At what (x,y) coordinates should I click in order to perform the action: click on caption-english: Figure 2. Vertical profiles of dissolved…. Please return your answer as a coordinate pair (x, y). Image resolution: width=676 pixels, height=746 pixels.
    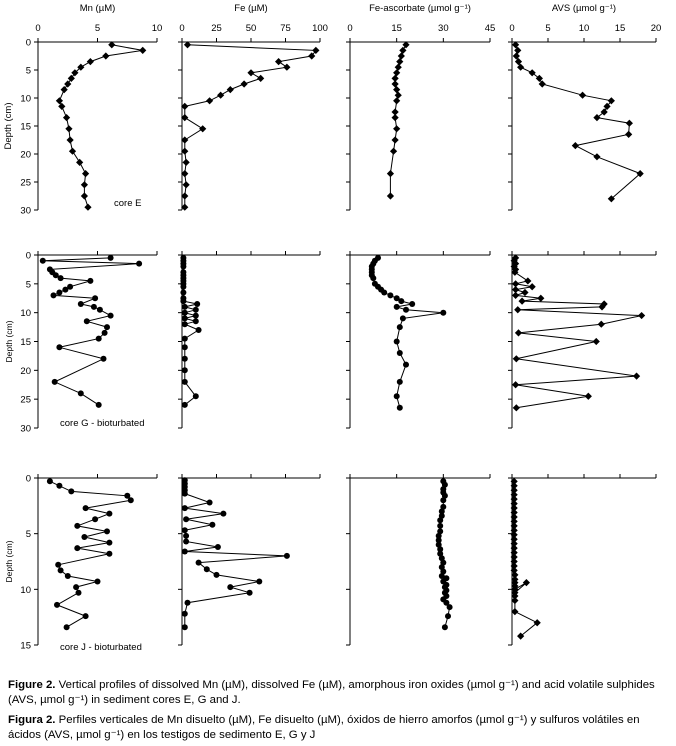
    Looking at the image, I should click on (339, 693).